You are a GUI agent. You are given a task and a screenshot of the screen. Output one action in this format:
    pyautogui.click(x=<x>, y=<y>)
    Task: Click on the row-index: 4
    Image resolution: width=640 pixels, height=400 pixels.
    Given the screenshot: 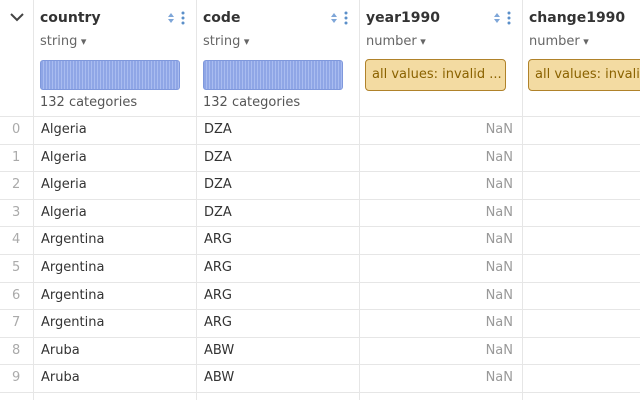 What is the action you would take?
    pyautogui.click(x=16, y=240)
    